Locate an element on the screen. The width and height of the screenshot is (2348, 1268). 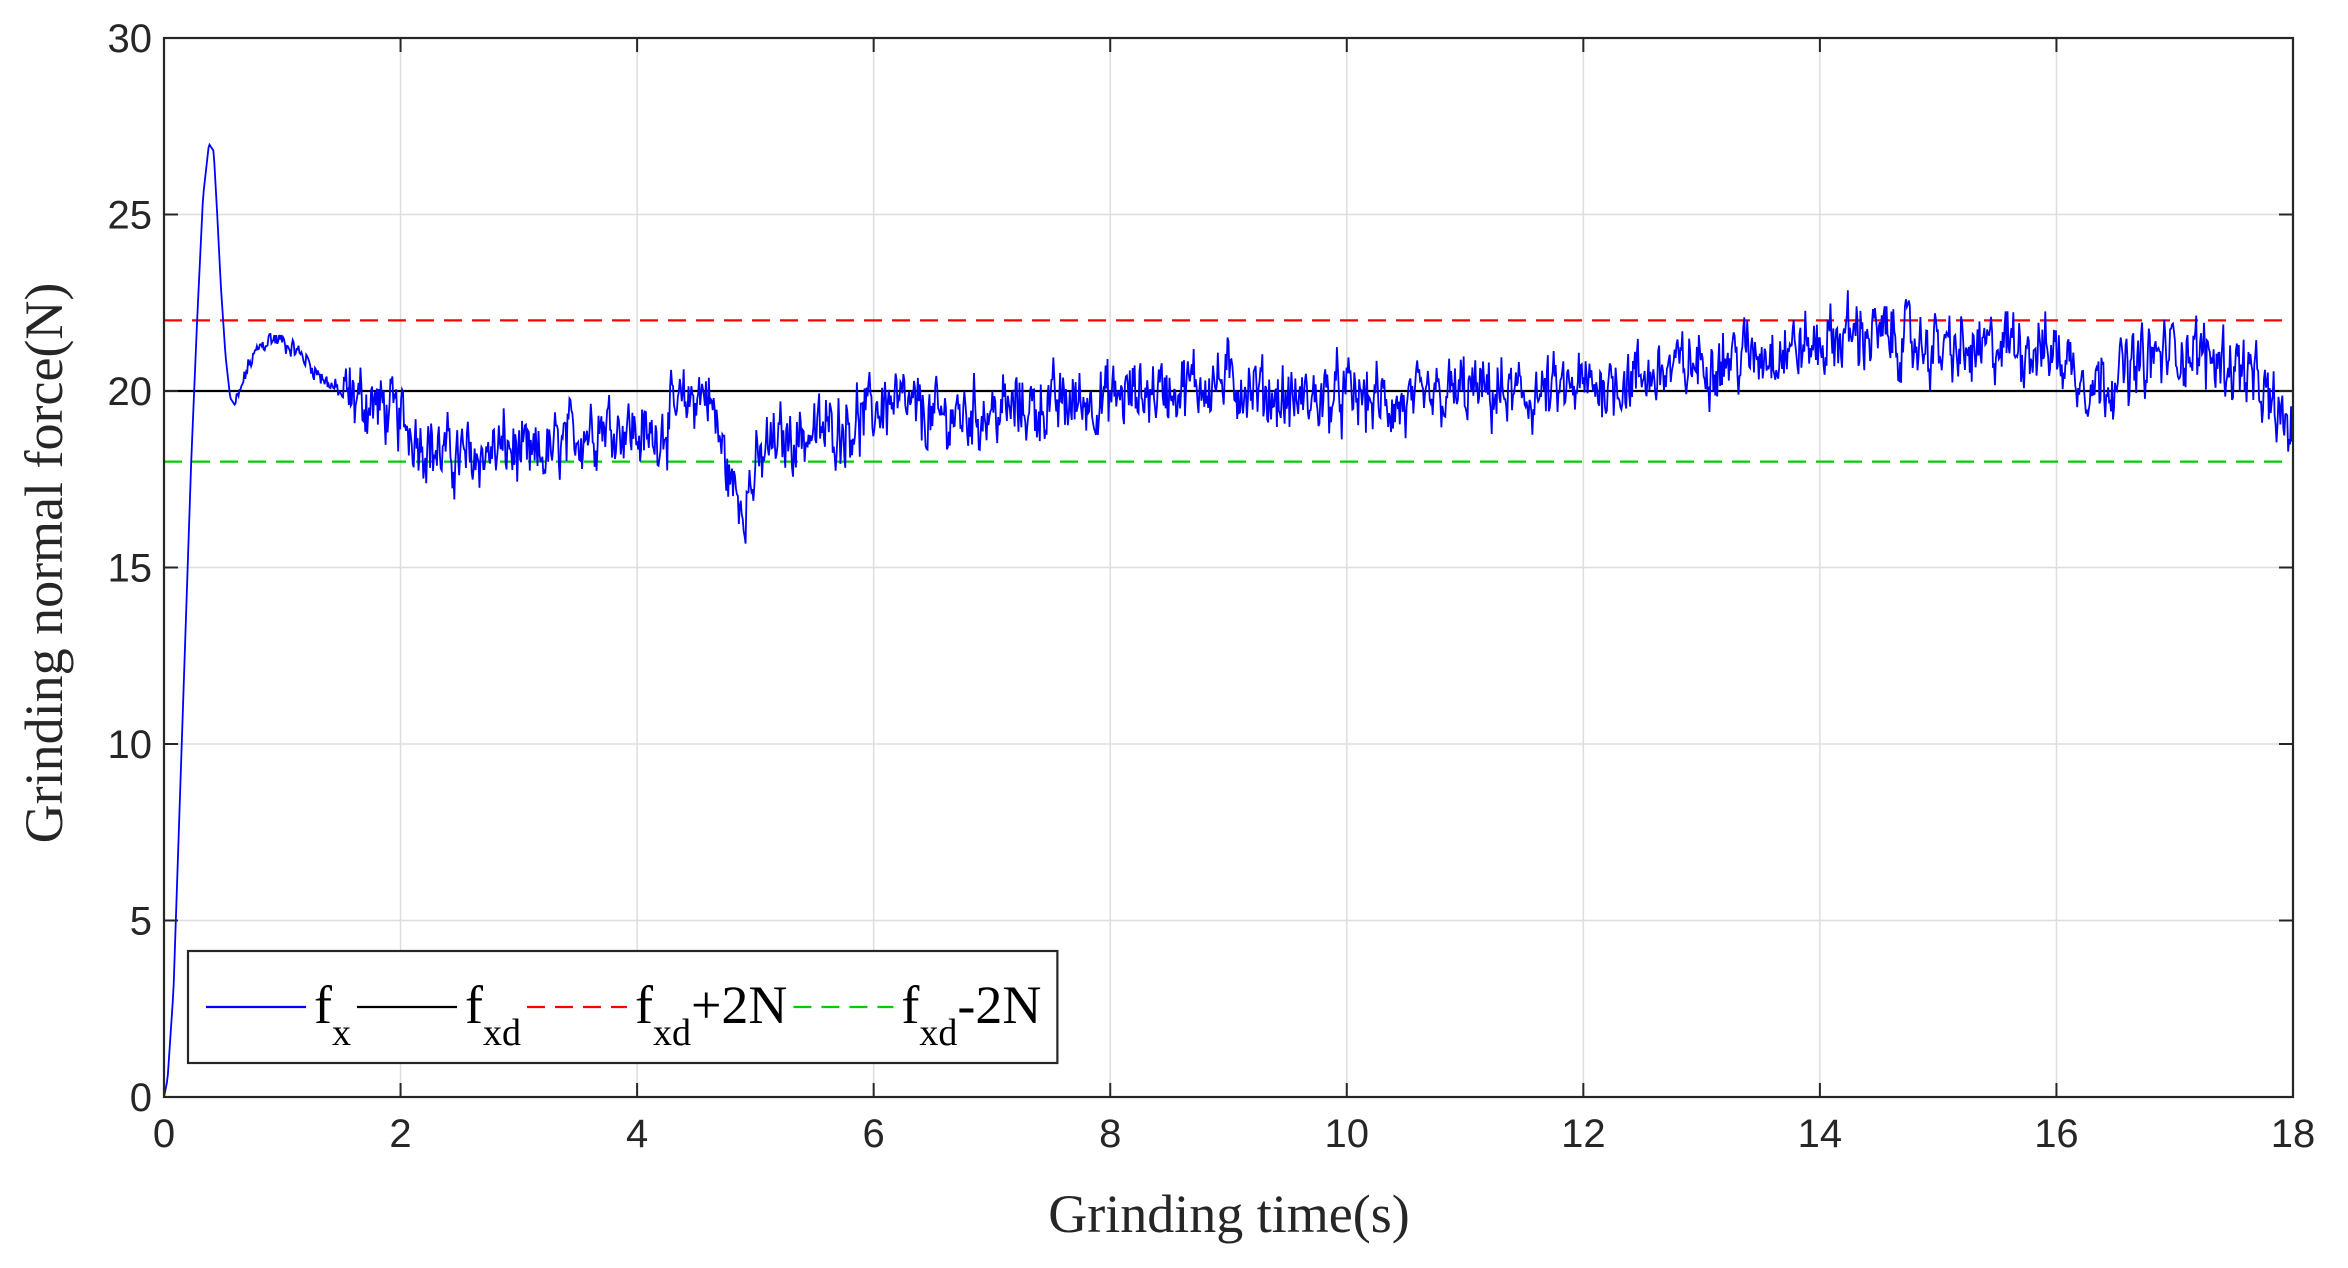
x-tick-label: 4 is located at coordinates (637, 1134).